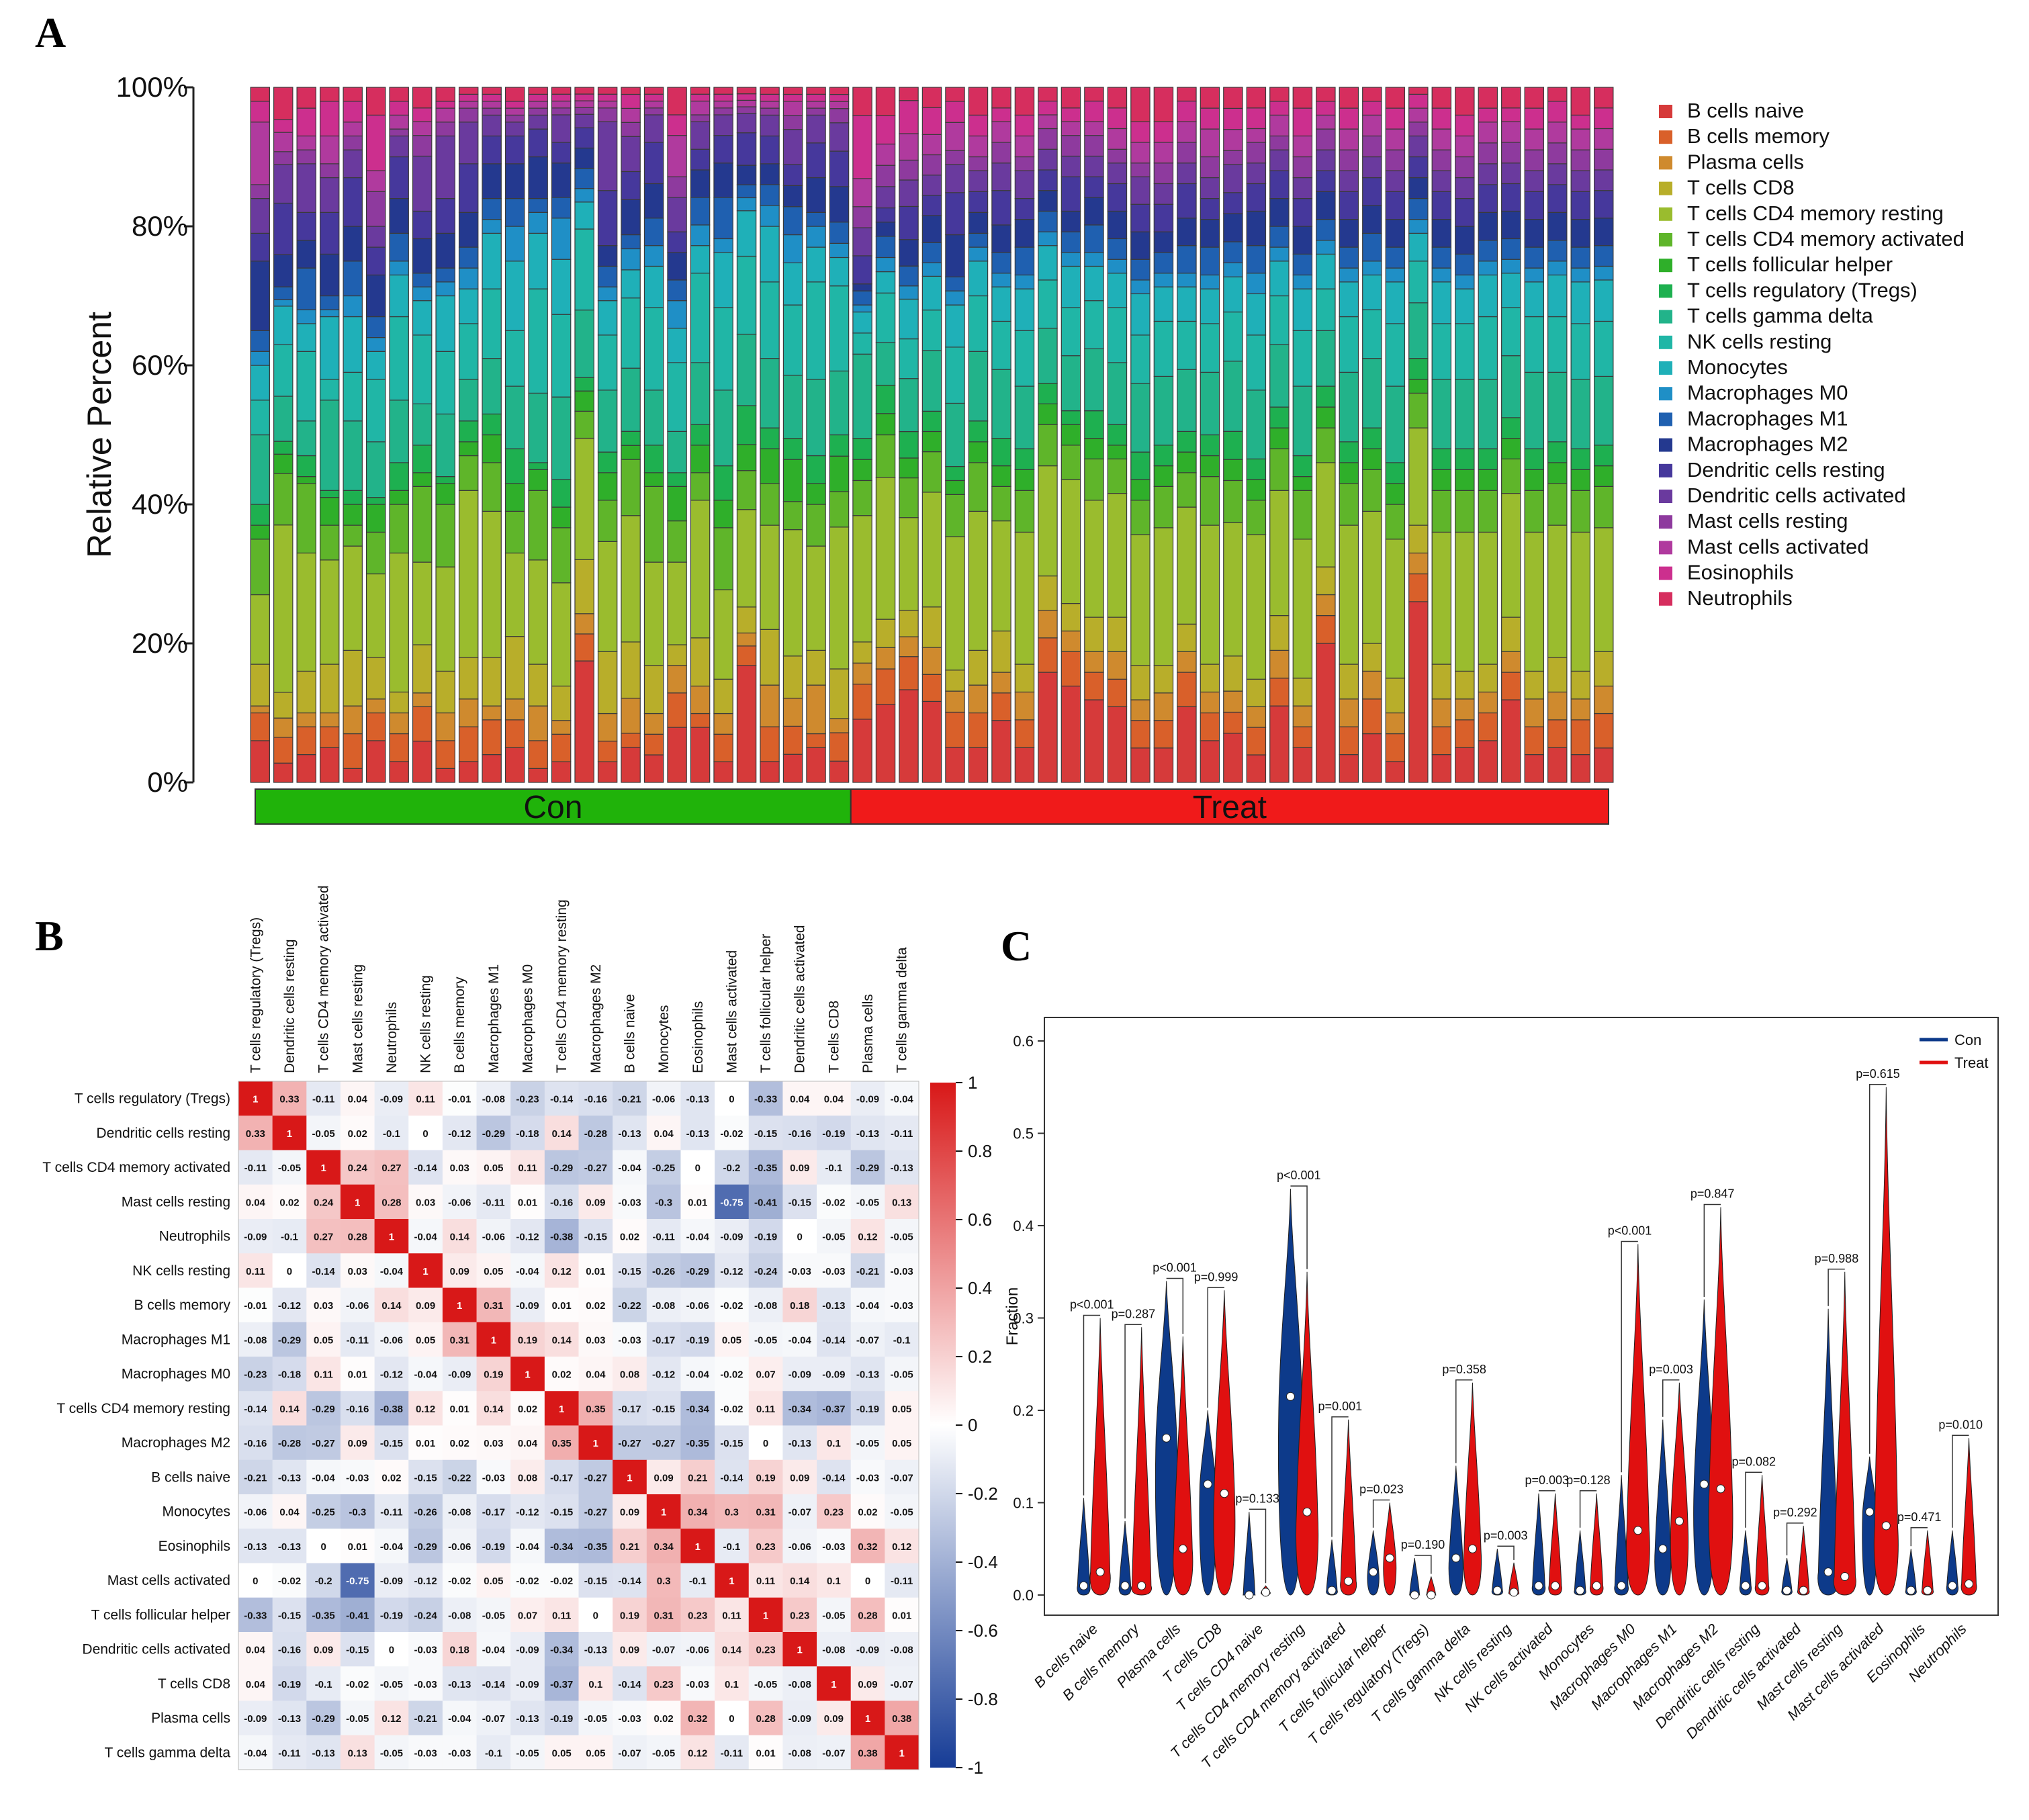 The image size is (2029, 1820). What do you see at coordinates (629, 1033) in the screenshot?
I see `column-label: B cells naive` at bounding box center [629, 1033].